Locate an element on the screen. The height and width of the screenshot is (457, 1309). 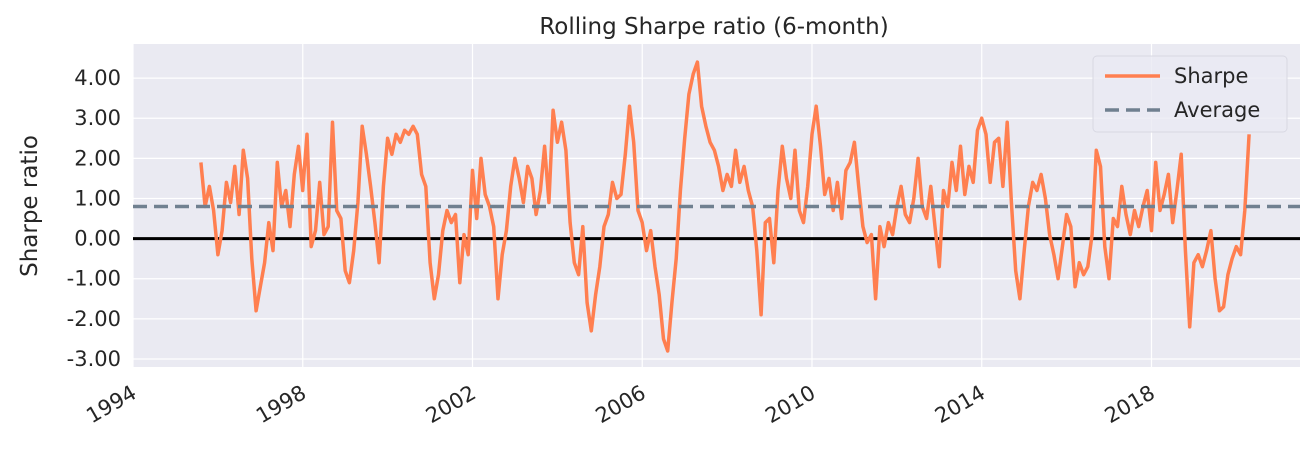
x-tick-label: 2010 is located at coordinates (790, 405).